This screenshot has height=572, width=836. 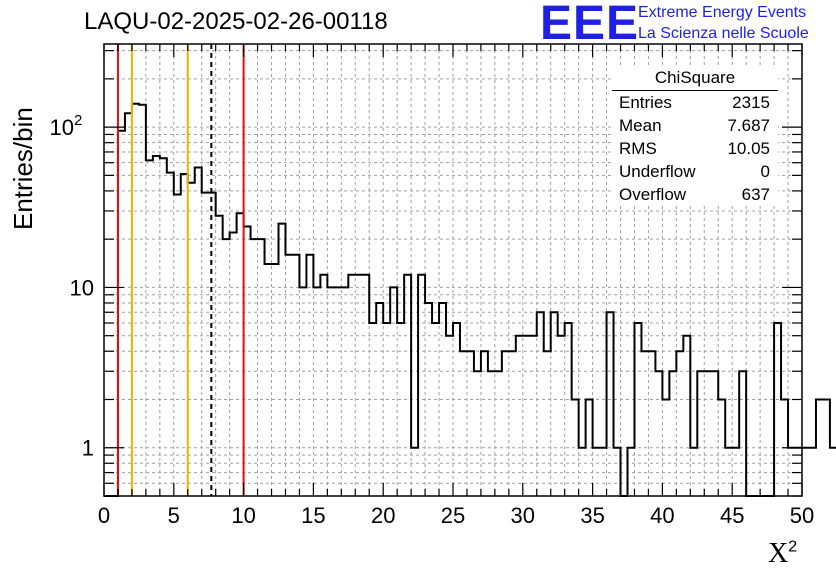 What do you see at coordinates (383, 515) in the screenshot?
I see `x-tick-label: 20` at bounding box center [383, 515].